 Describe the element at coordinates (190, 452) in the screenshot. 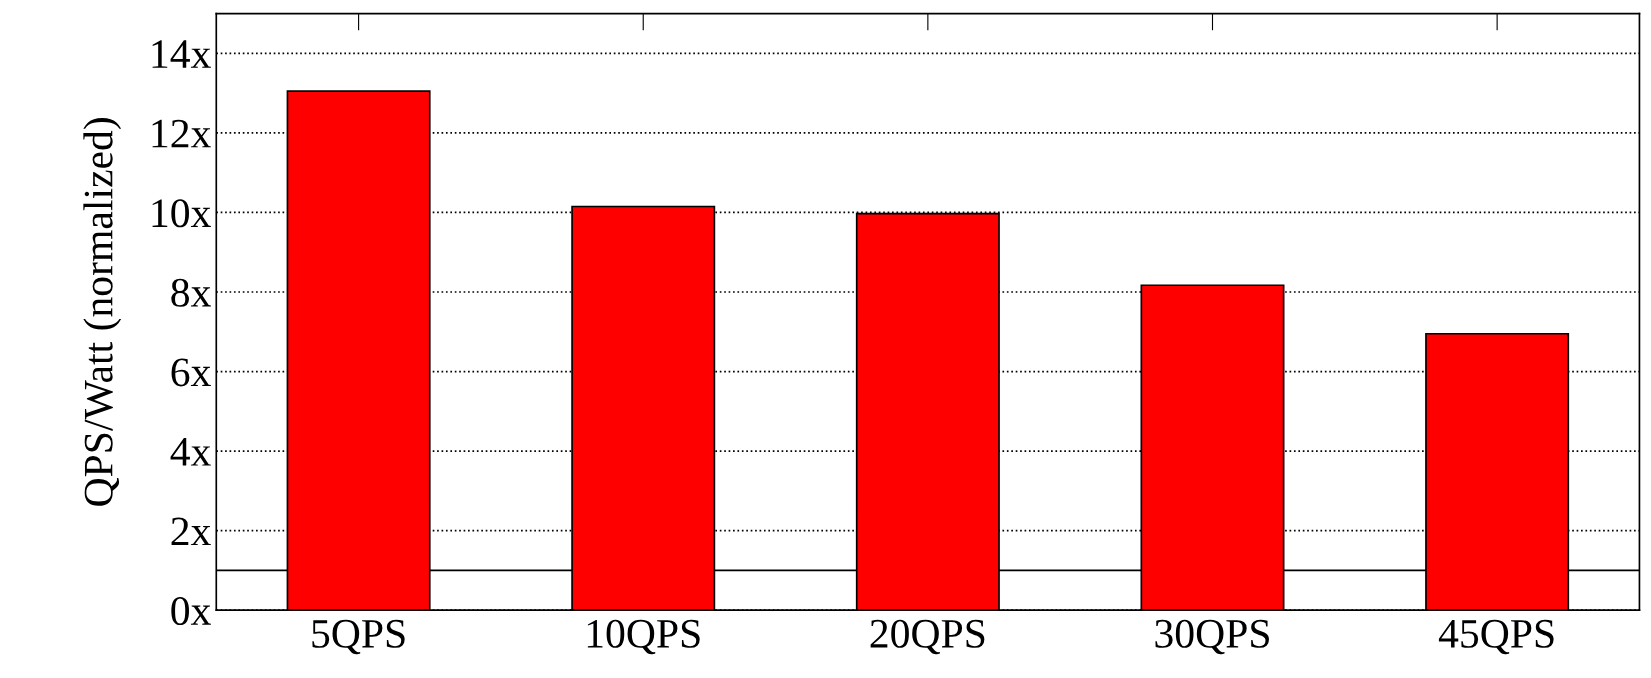

I see `y-tick-label: 4x` at that location.